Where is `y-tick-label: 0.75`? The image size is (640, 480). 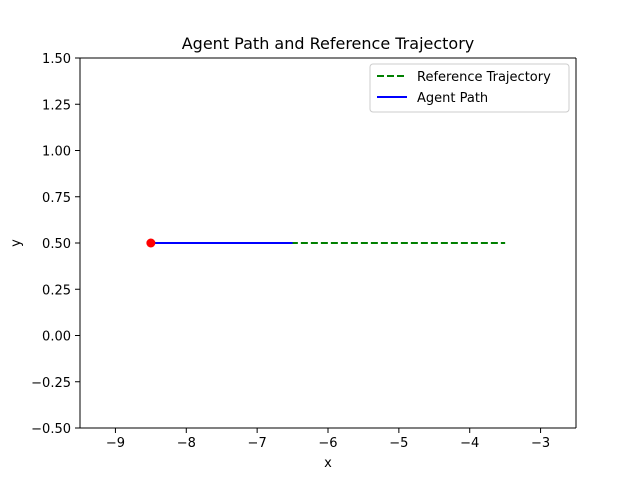
y-tick-label: 0.75 is located at coordinates (56, 198).